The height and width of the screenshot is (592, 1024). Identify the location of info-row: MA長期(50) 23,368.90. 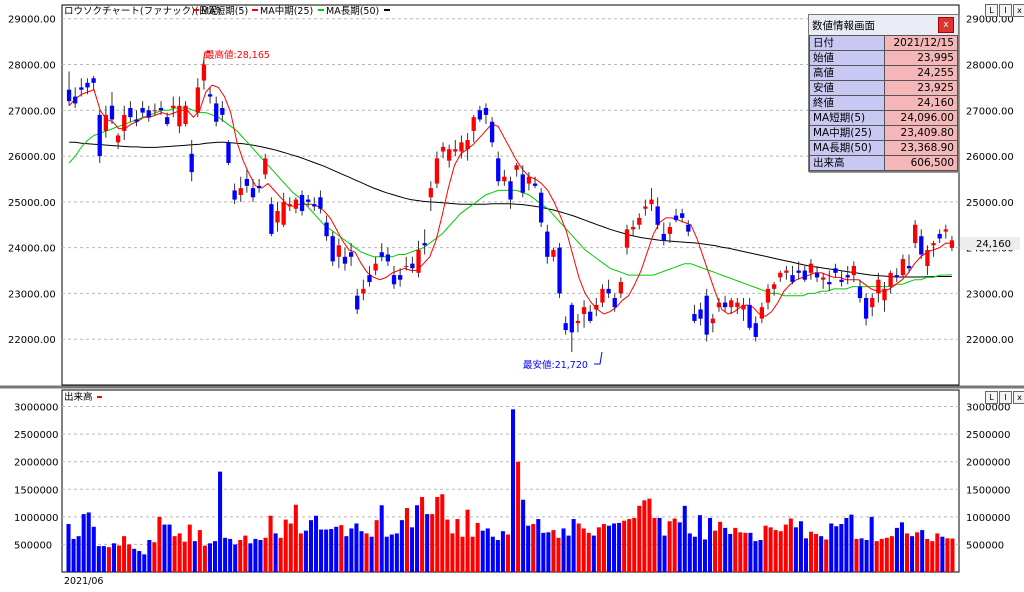
(883, 148).